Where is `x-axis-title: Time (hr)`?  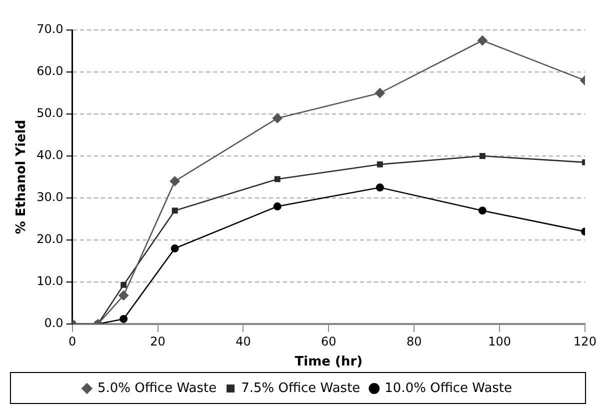 x-axis-title: Time (hr) is located at coordinates (328, 362).